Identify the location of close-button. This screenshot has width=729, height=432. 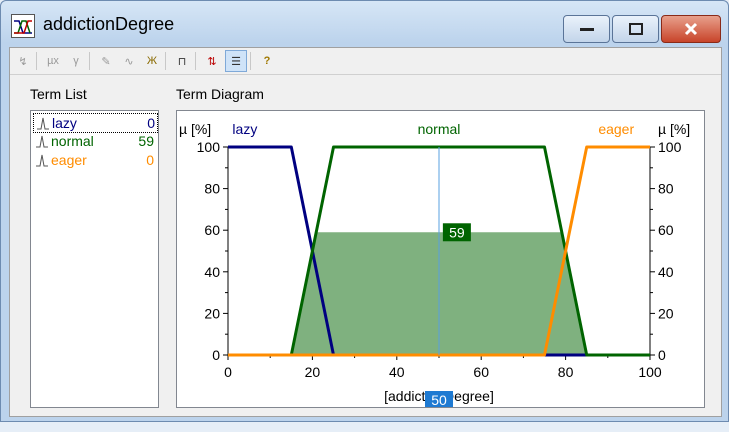
(691, 29).